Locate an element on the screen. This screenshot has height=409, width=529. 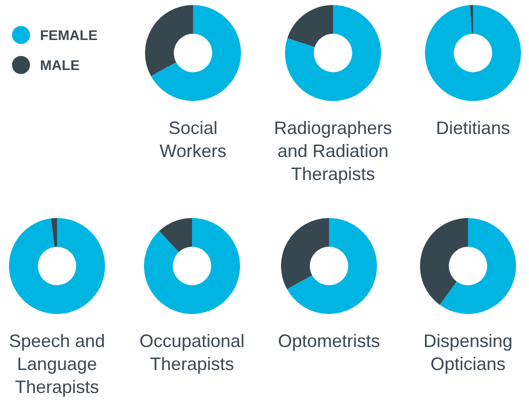
text: Dietitians is located at coordinates (473, 128).